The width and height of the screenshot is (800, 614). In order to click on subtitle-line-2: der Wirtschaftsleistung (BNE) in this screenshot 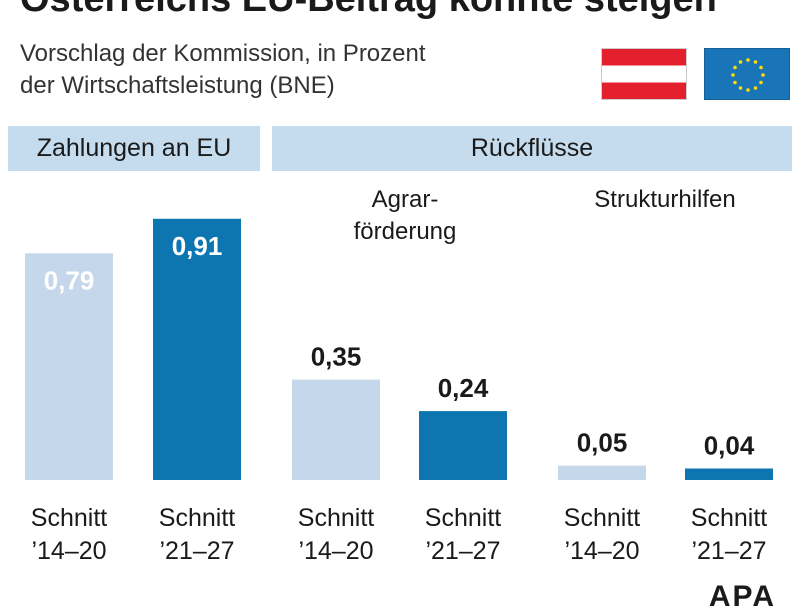, I will do `click(177, 85)`.